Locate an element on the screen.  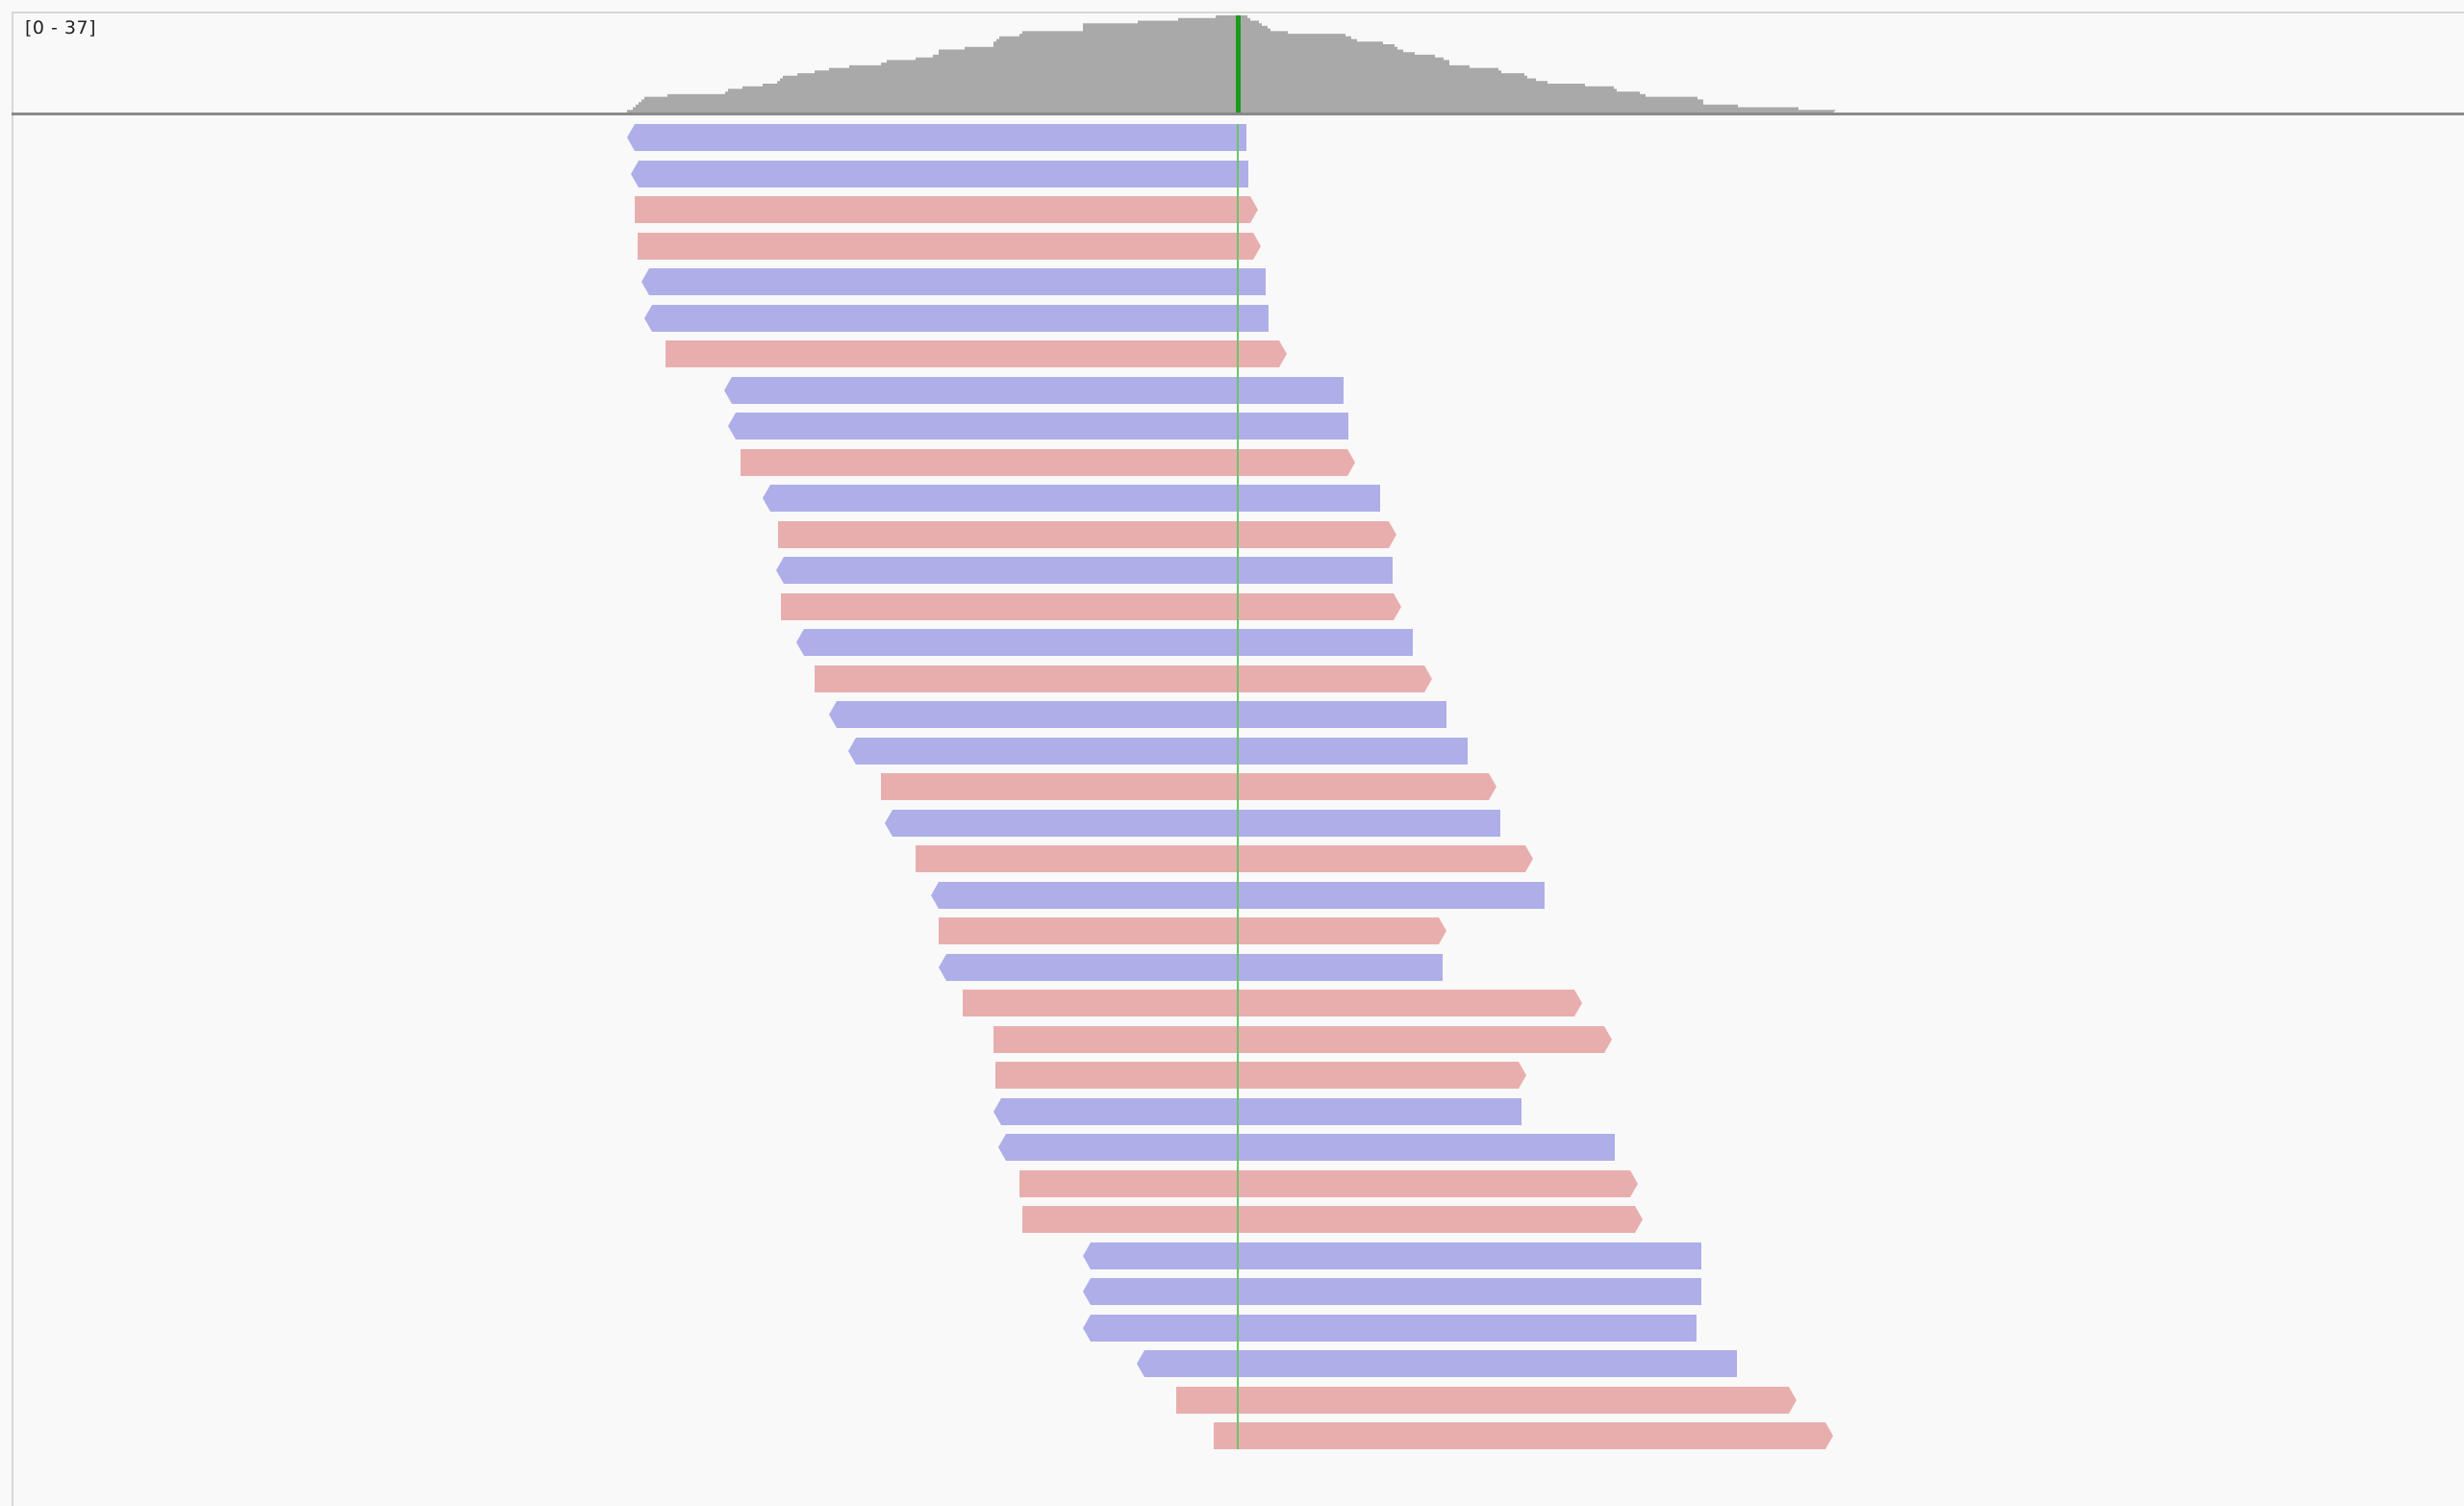
panel-left-border is located at coordinates (12, 759).